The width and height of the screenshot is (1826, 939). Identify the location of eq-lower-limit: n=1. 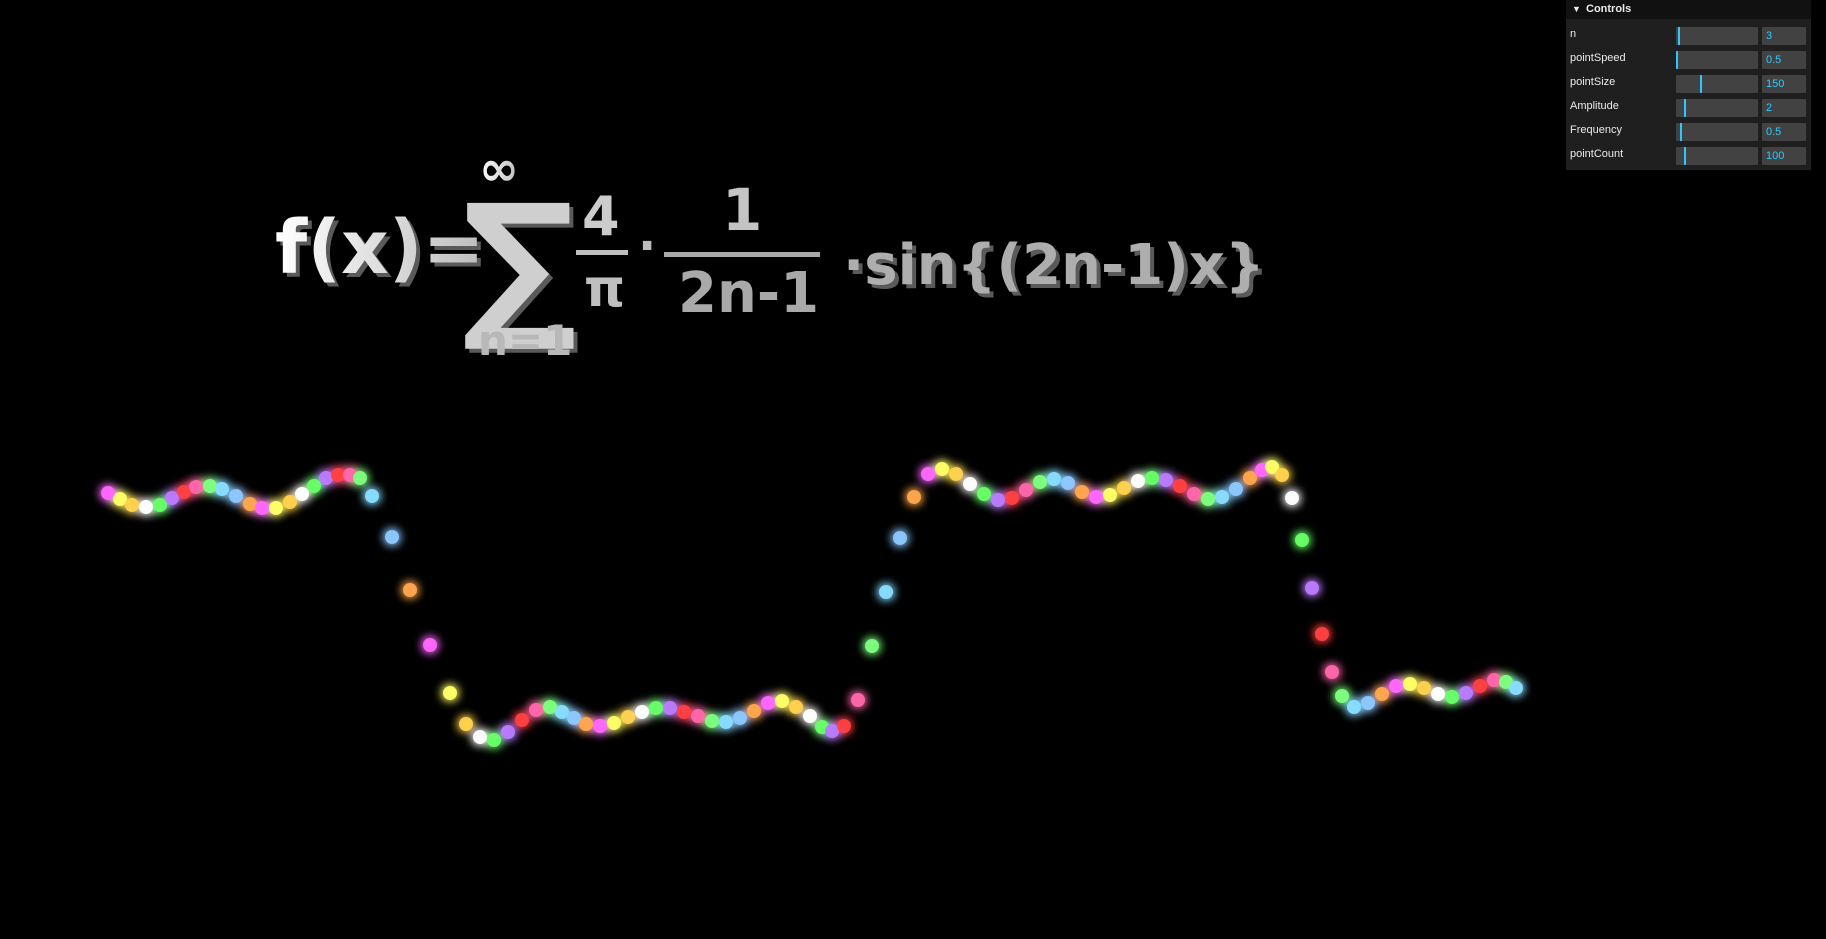
(525, 340).